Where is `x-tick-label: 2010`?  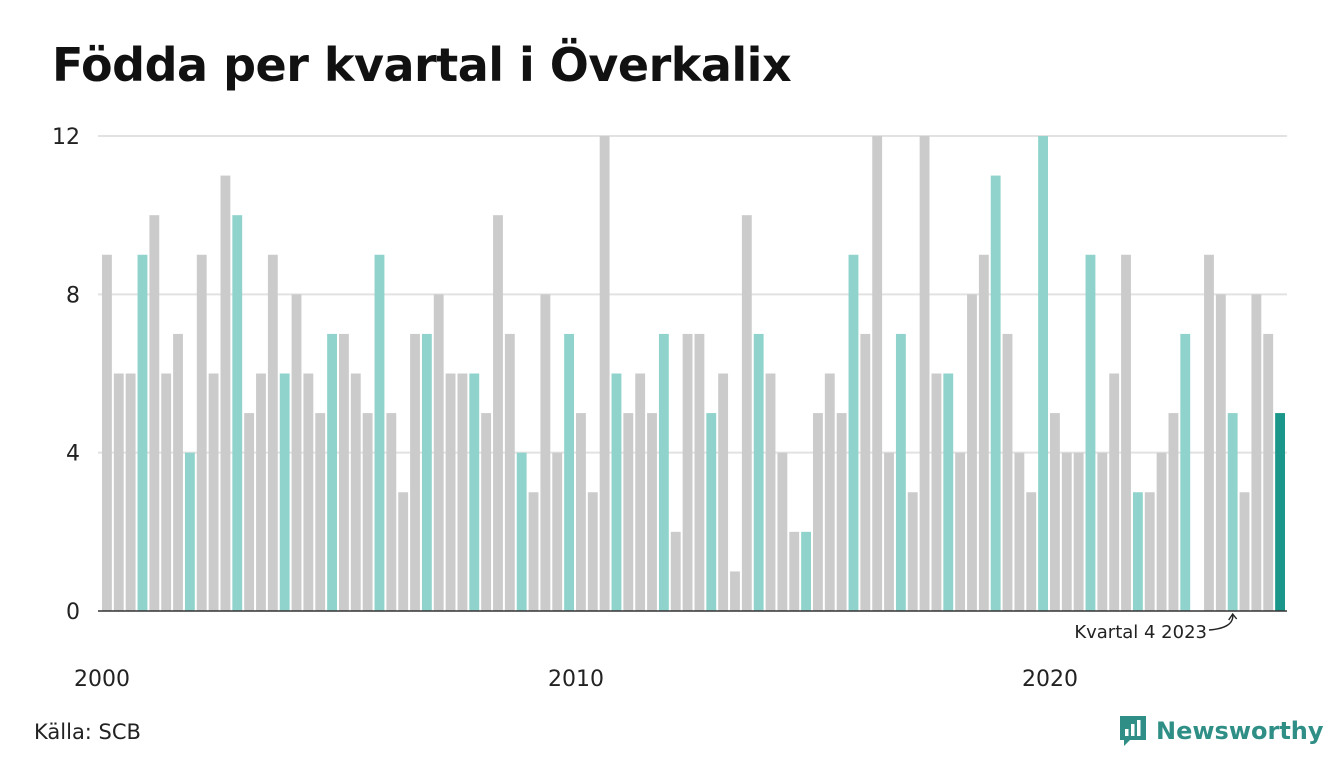
x-tick-label: 2010 is located at coordinates (576, 679).